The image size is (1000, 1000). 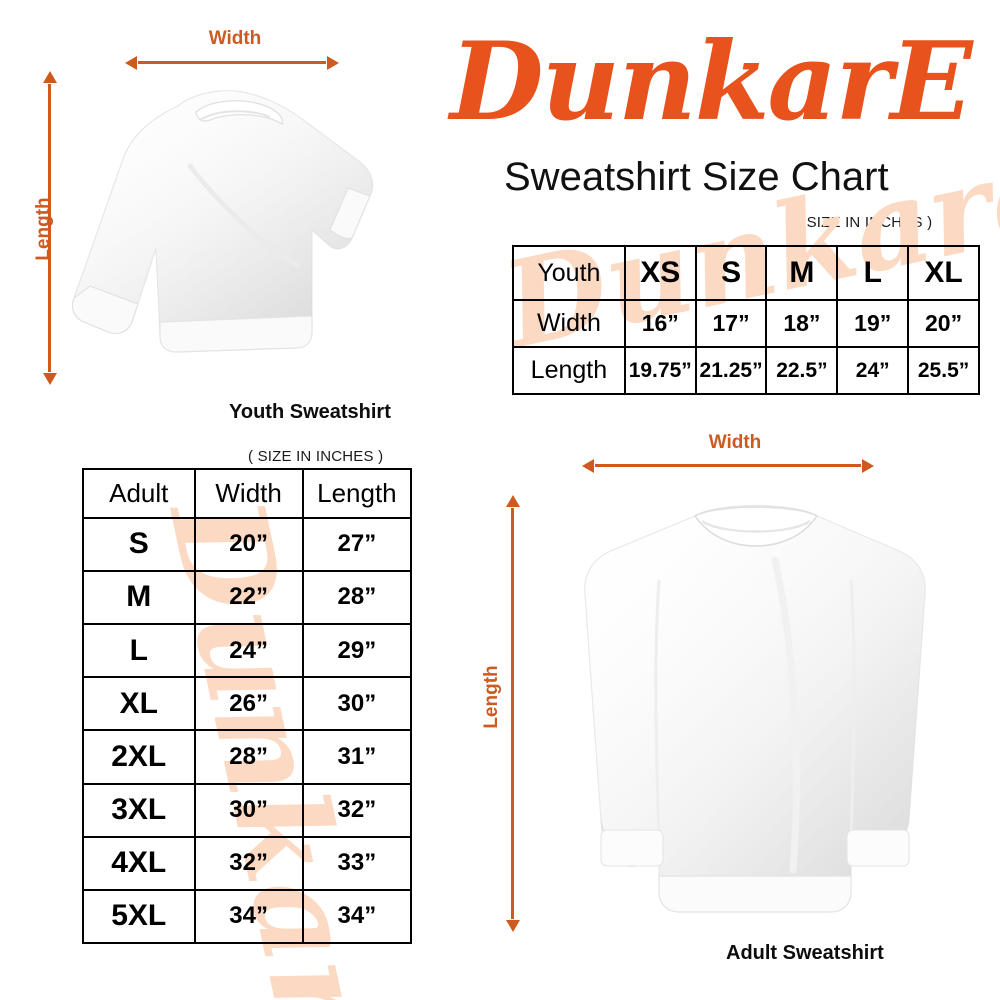 What do you see at coordinates (943, 273) in the screenshot?
I see `youth-size-xl: XL` at bounding box center [943, 273].